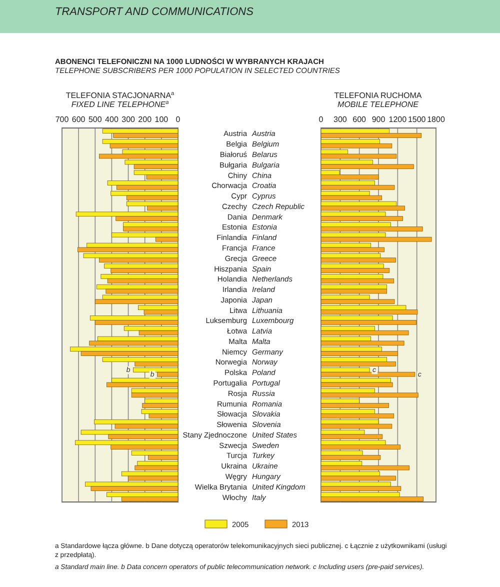 This screenshot has width=500, height=587. What do you see at coordinates (398, 119) in the screenshot?
I see `x-tick-label: 1200` at bounding box center [398, 119].